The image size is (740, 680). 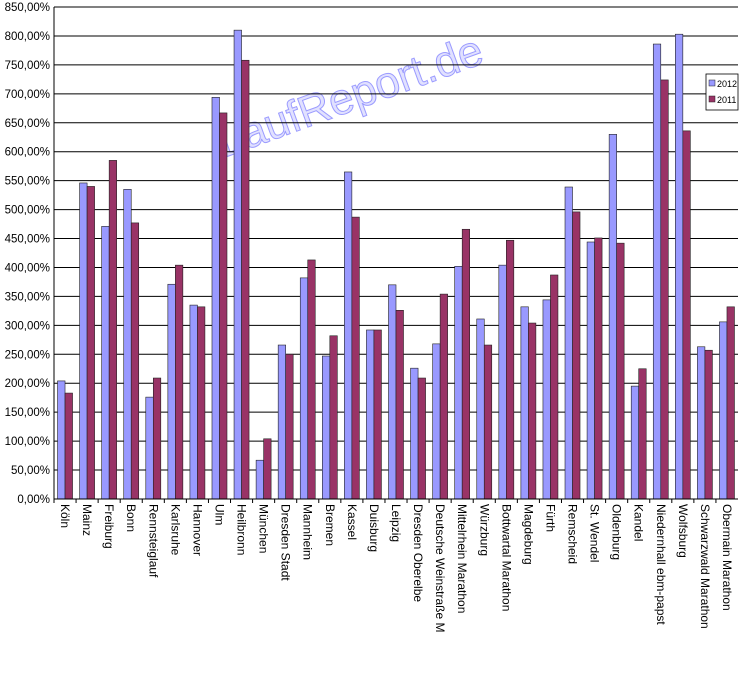 What do you see at coordinates (374, 528) in the screenshot?
I see `x-tick-label: Duisburg` at bounding box center [374, 528].